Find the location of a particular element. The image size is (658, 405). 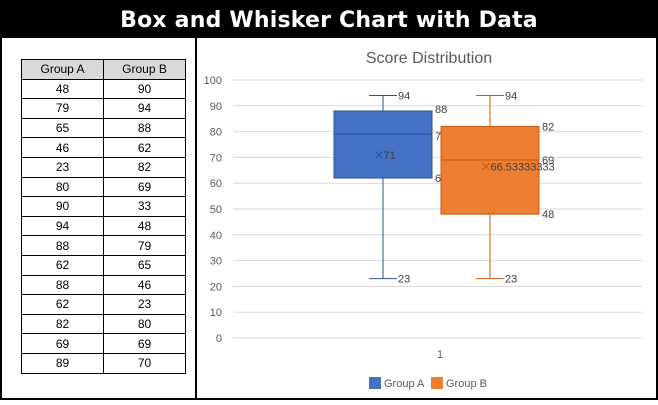

y-tick-label: 60 is located at coordinates (216, 184).